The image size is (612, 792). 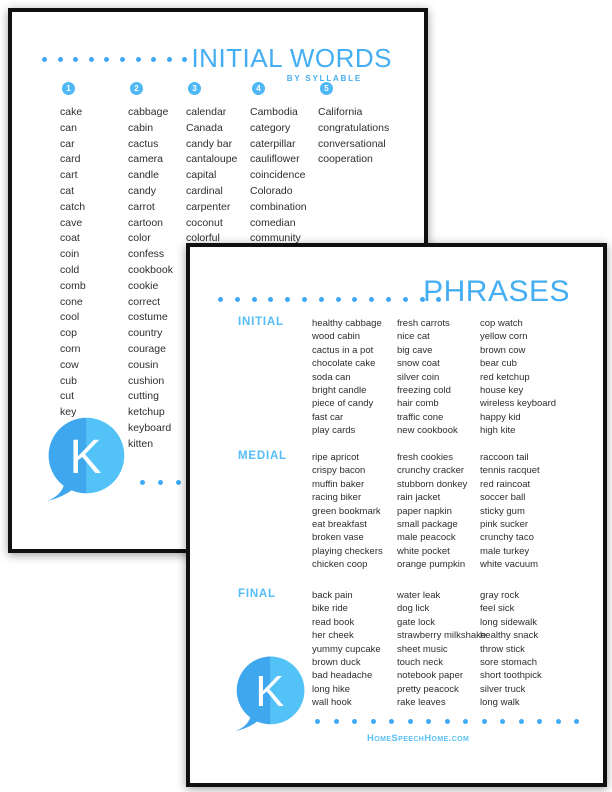 What do you see at coordinates (324, 78) in the screenshot?
I see `page-subtitle: BY SYLLABLE` at bounding box center [324, 78].